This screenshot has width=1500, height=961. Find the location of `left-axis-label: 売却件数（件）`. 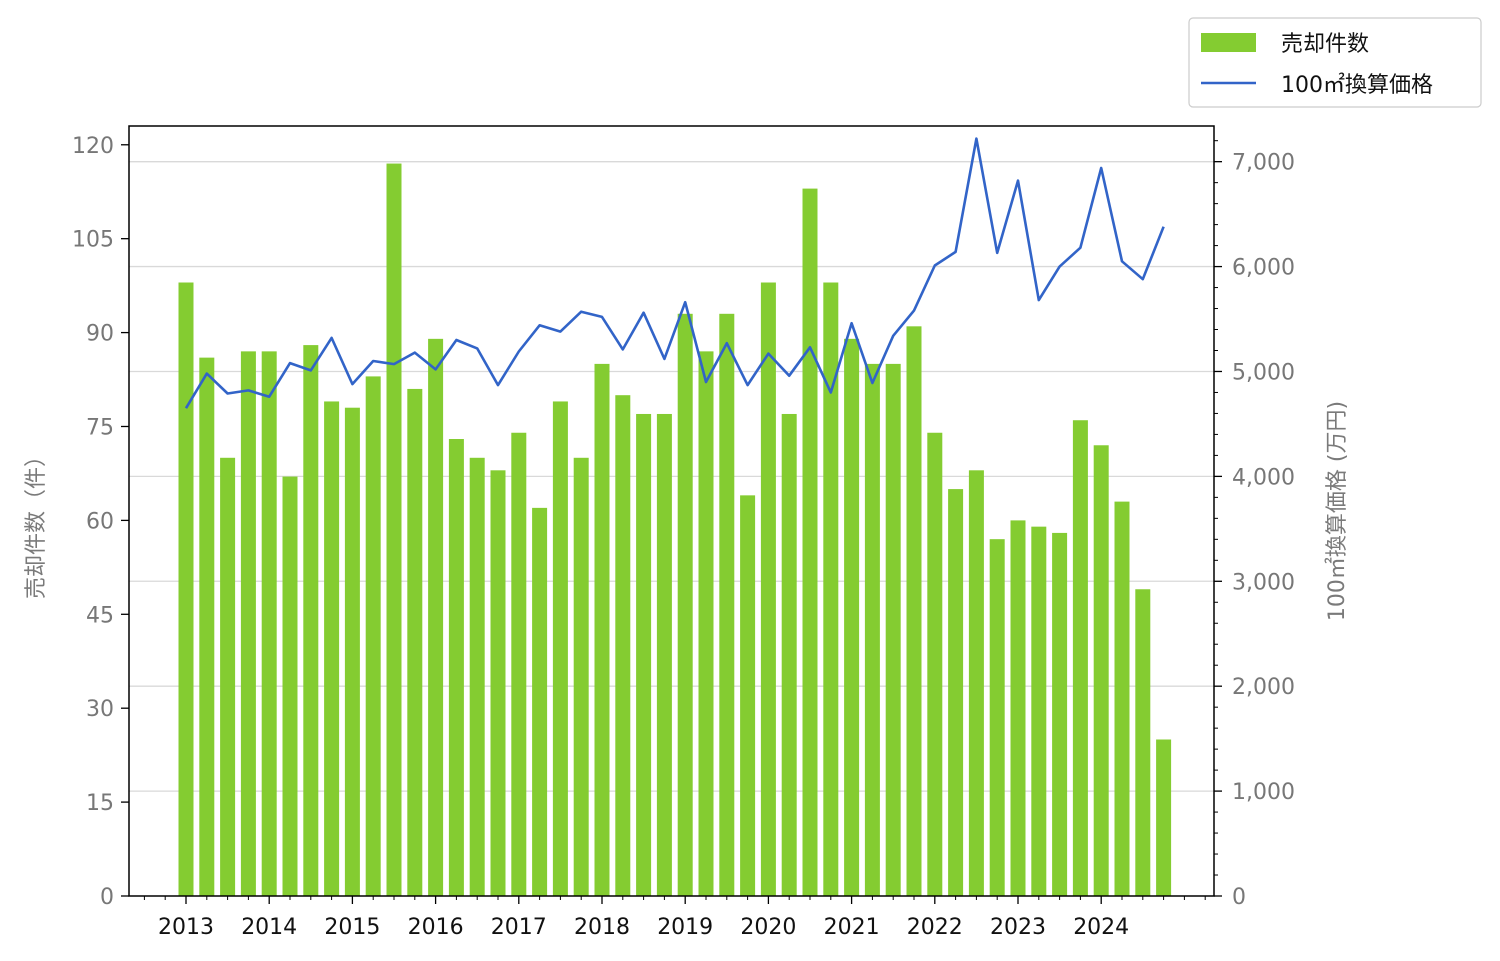

left-axis-label: 売却件数（件） is located at coordinates (36, 522).